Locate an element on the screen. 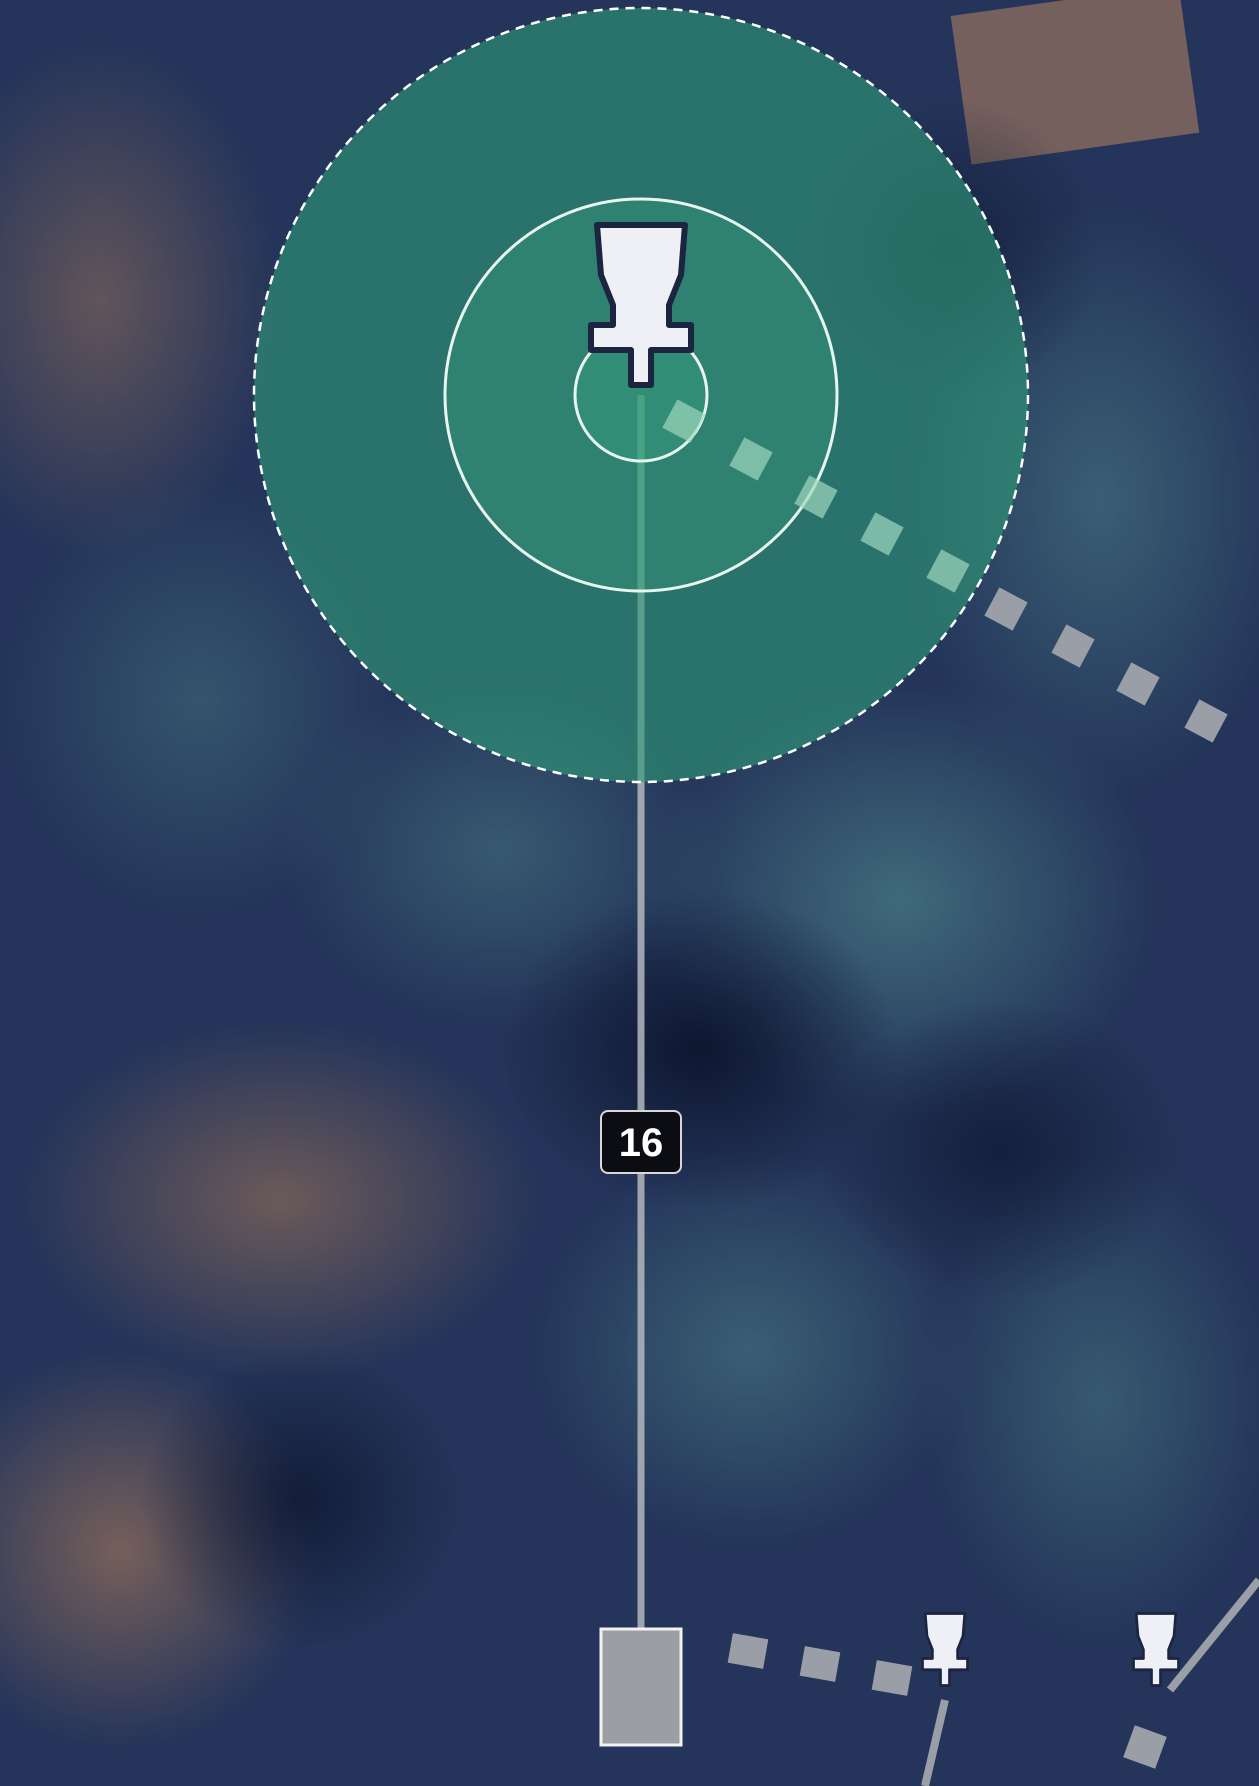  hole-number: 16 is located at coordinates (641, 1143).